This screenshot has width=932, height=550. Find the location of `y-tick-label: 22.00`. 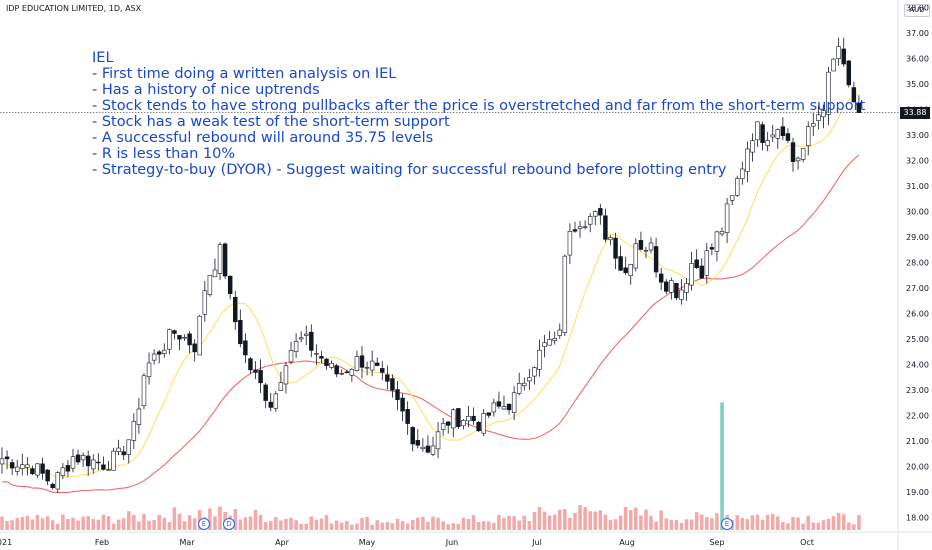

y-tick-label: 22.00 is located at coordinates (917, 415).